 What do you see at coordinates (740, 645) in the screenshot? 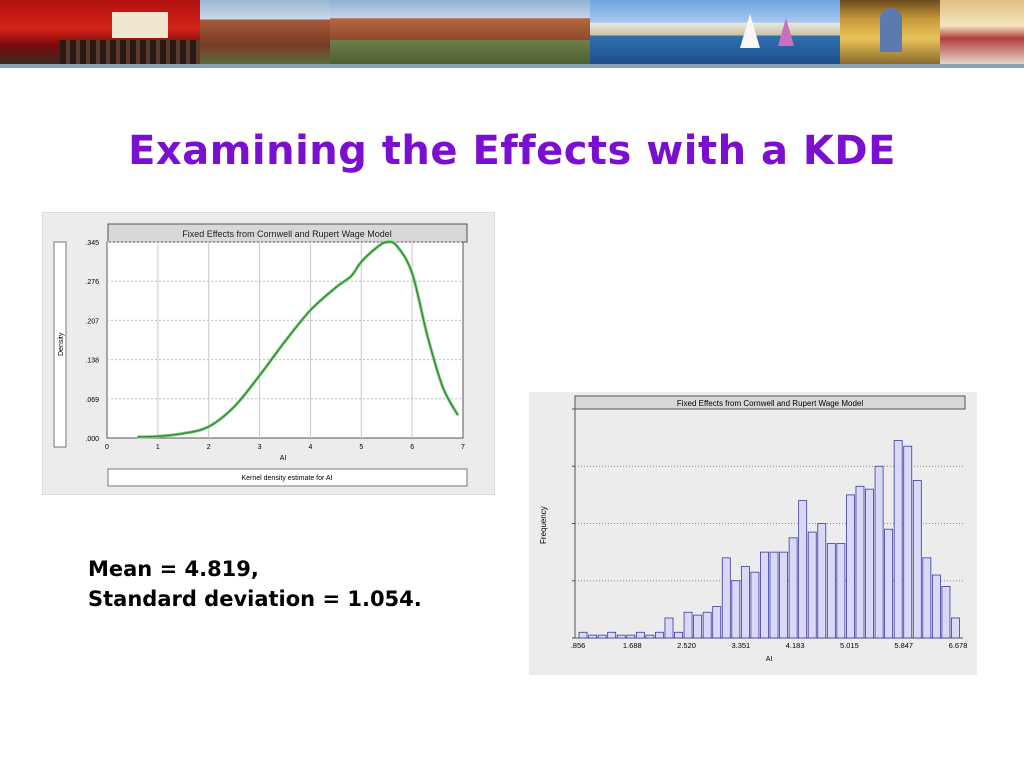
I see `hist-x-tick-label: 3.351` at bounding box center [740, 645].